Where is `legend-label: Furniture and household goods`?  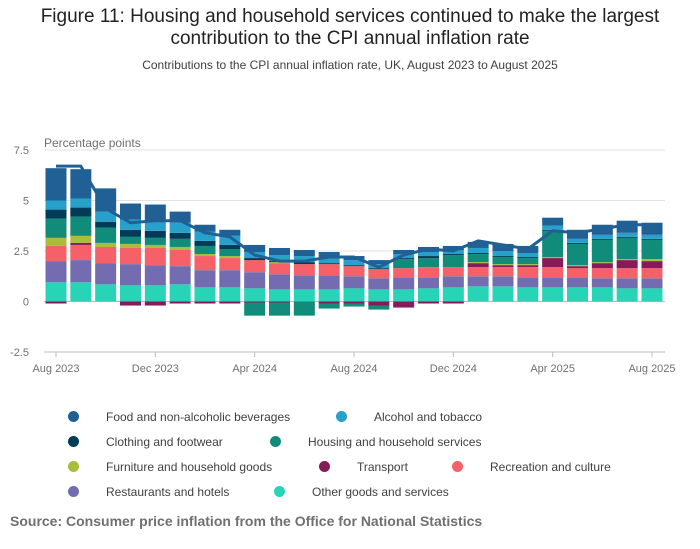 legend-label: Furniture and household goods is located at coordinates (189, 467).